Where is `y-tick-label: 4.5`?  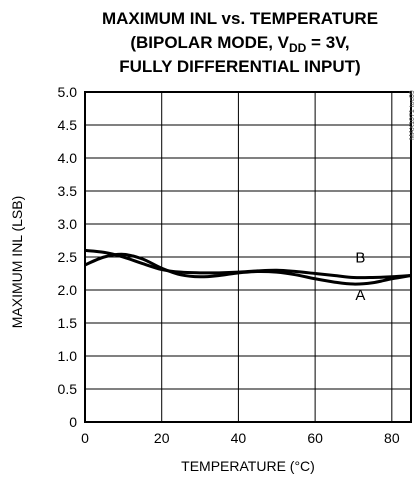 y-tick-label: 4.5 is located at coordinates (68, 125).